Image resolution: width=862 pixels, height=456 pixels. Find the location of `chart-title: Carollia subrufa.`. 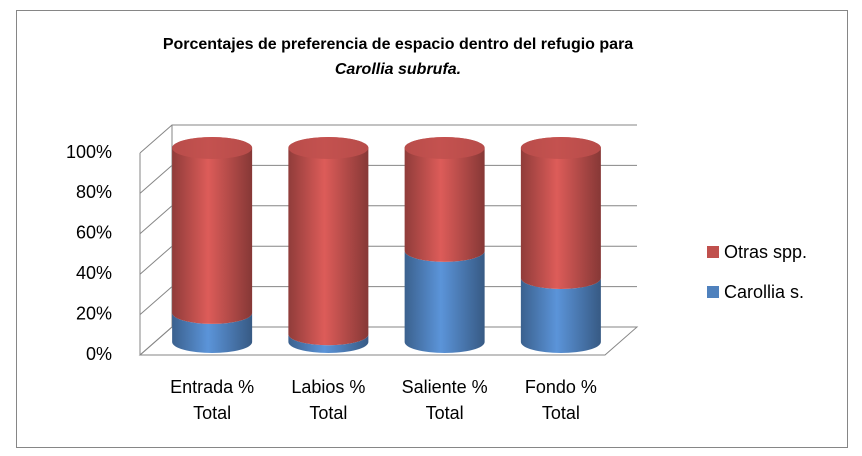

chart-title: Carollia subrufa. is located at coordinates (398, 69).